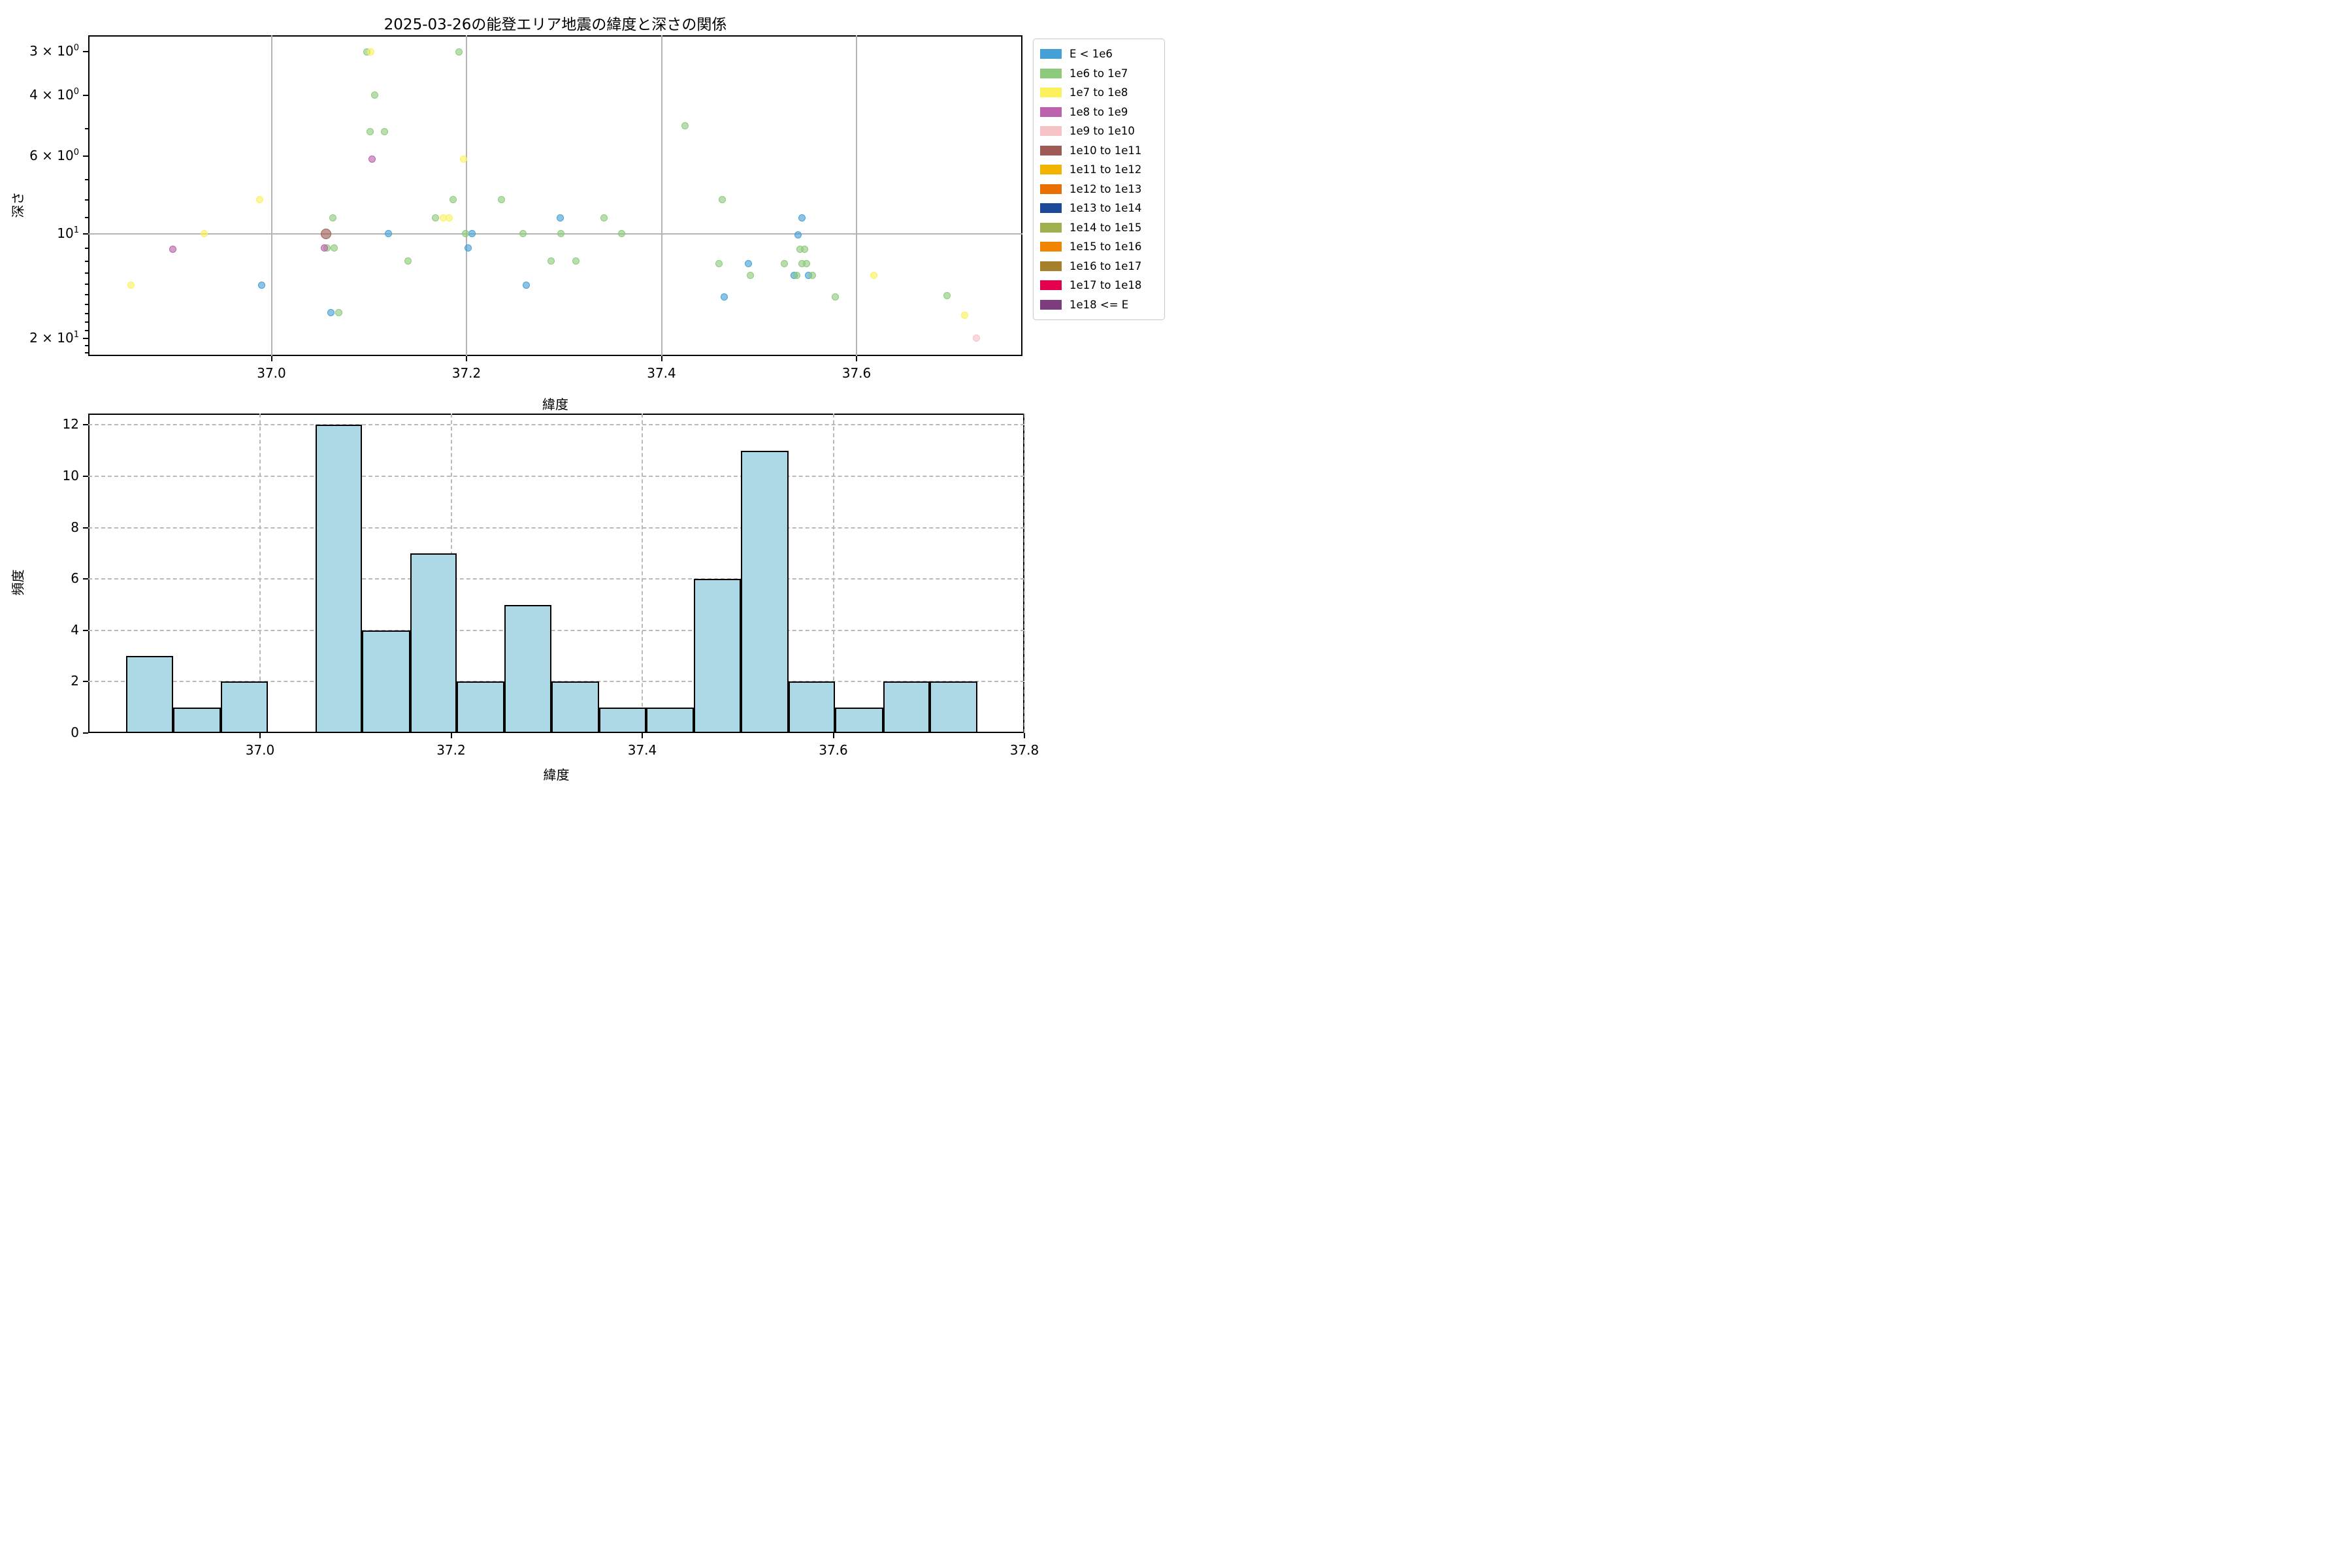  What do you see at coordinates (1106, 188) in the screenshot?
I see `legend-label: 1e12 to 1e13` at bounding box center [1106, 188].